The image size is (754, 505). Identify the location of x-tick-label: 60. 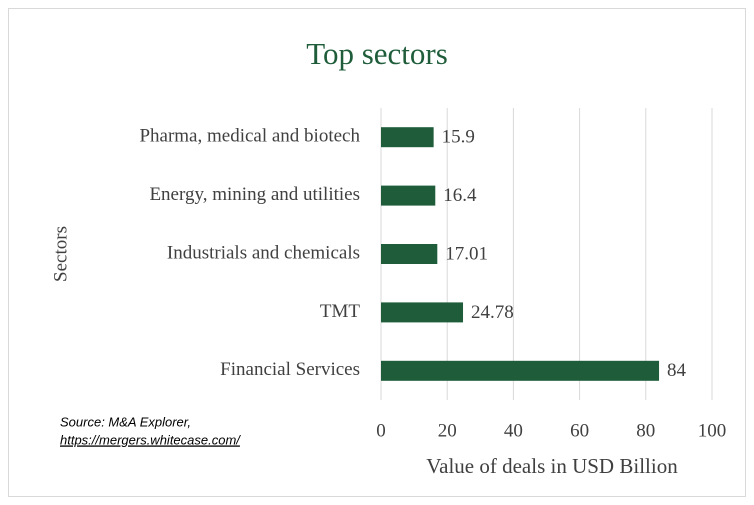
(579, 430).